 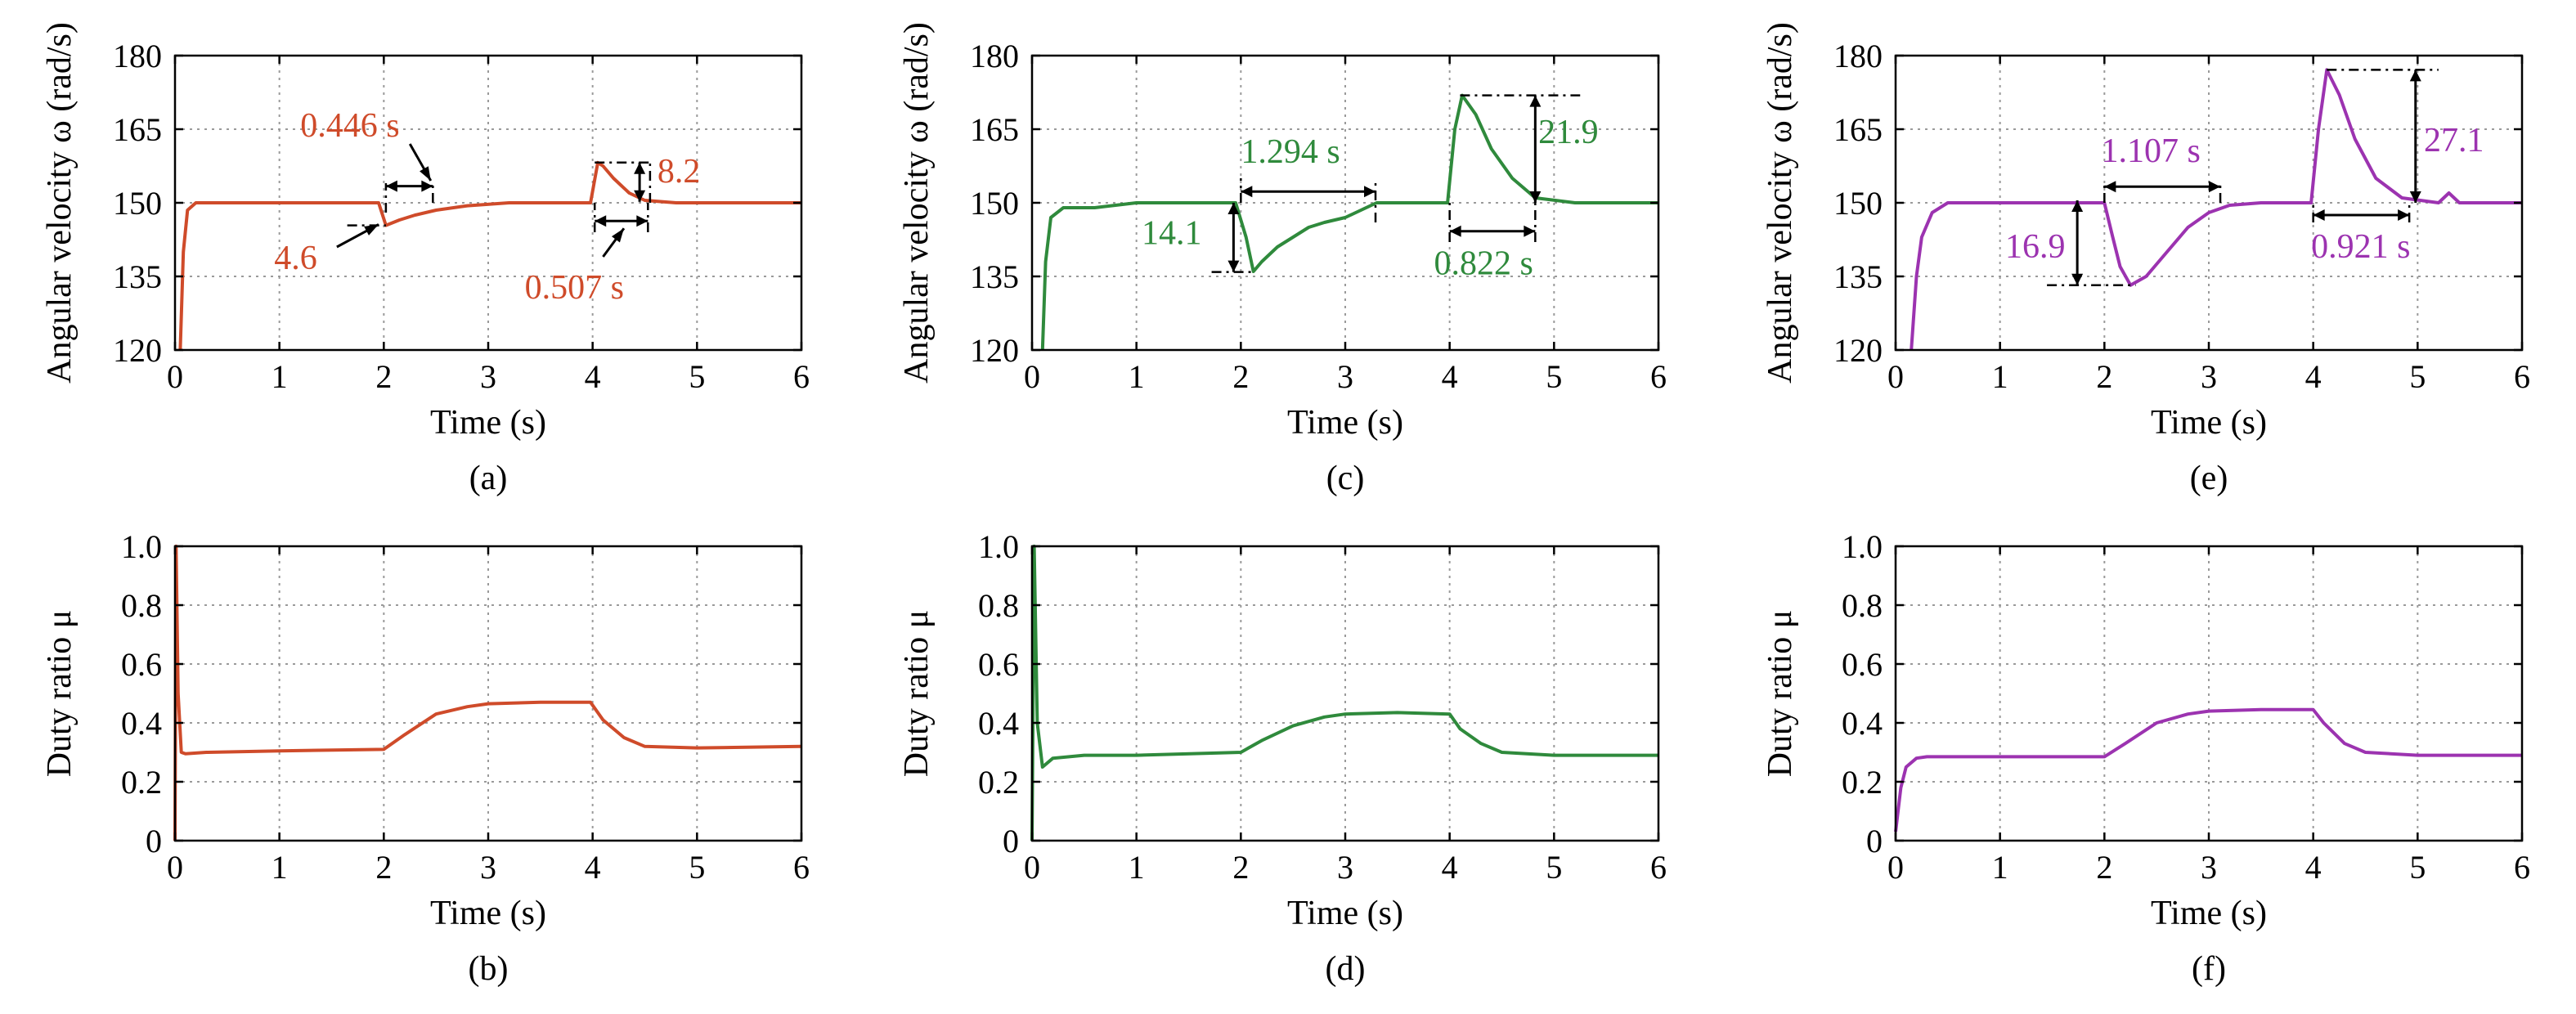 What do you see at coordinates (2151, 151) in the screenshot?
I see `annotation-label: 1.107 s` at bounding box center [2151, 151].